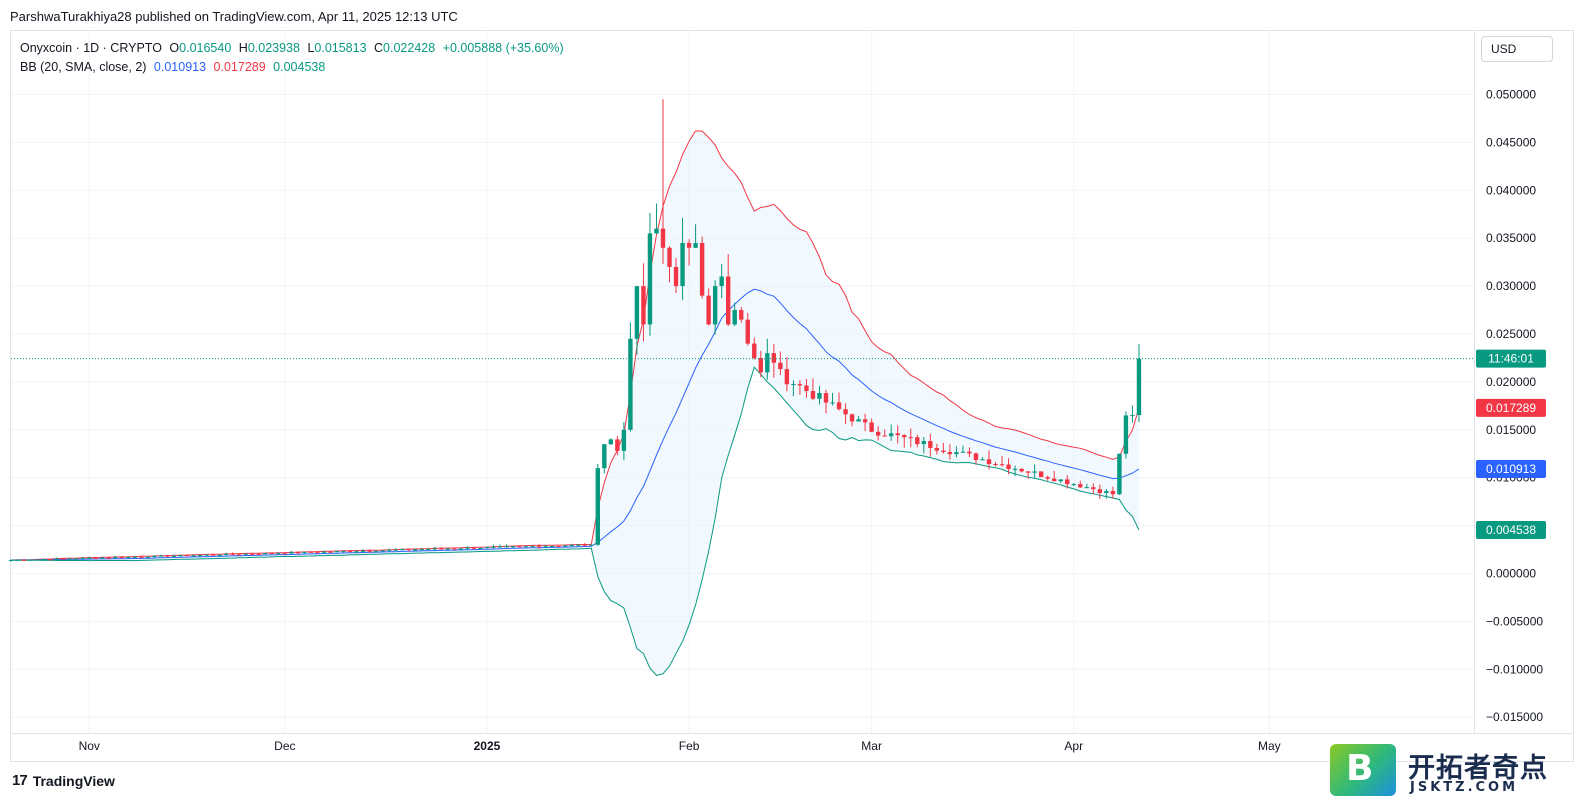 This screenshot has width=1588, height=810. I want to click on legend-bb-basis: 0.010913, so click(180, 67).